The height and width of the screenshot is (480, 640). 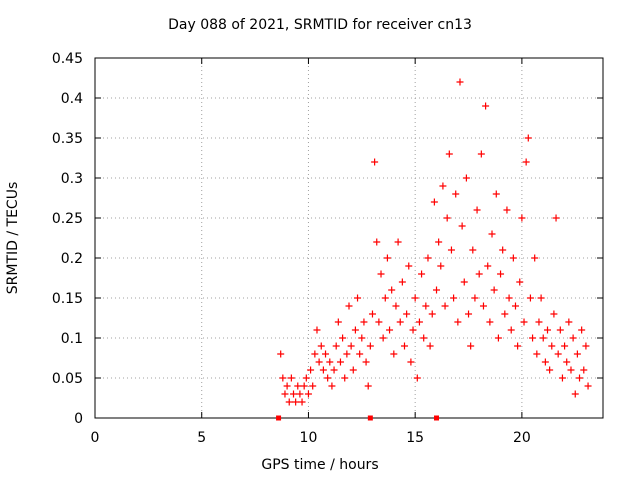 I want to click on y-tick-label: 0.25, so click(x=67, y=219).